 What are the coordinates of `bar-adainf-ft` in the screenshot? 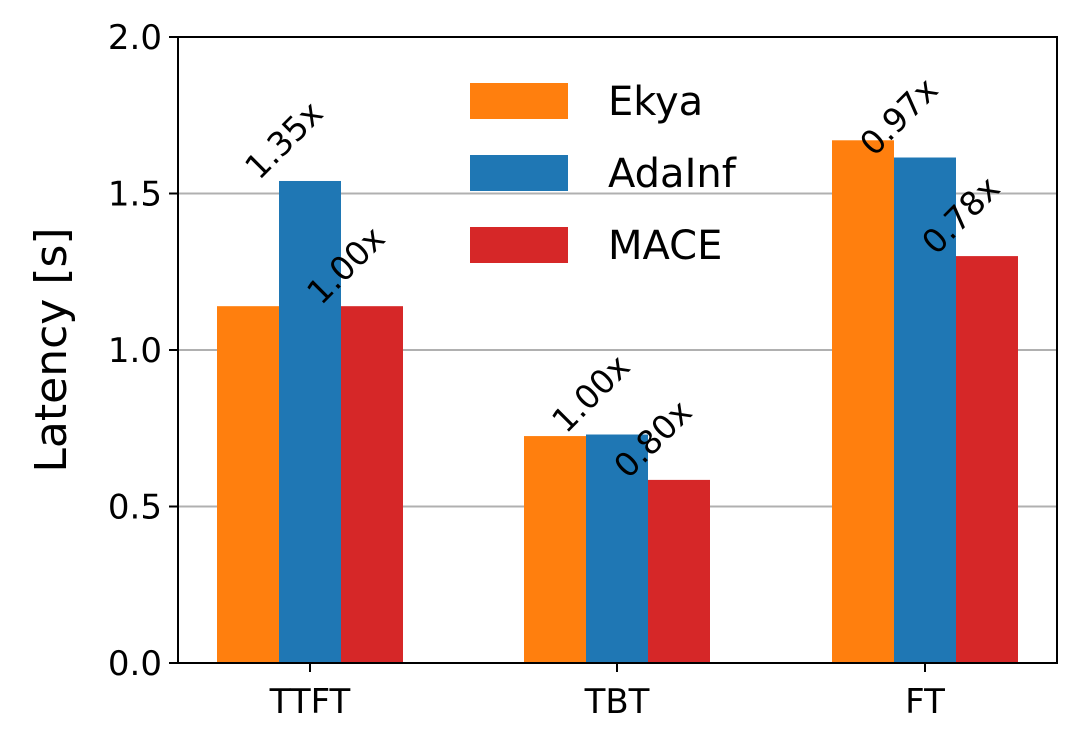 It's located at (925, 410).